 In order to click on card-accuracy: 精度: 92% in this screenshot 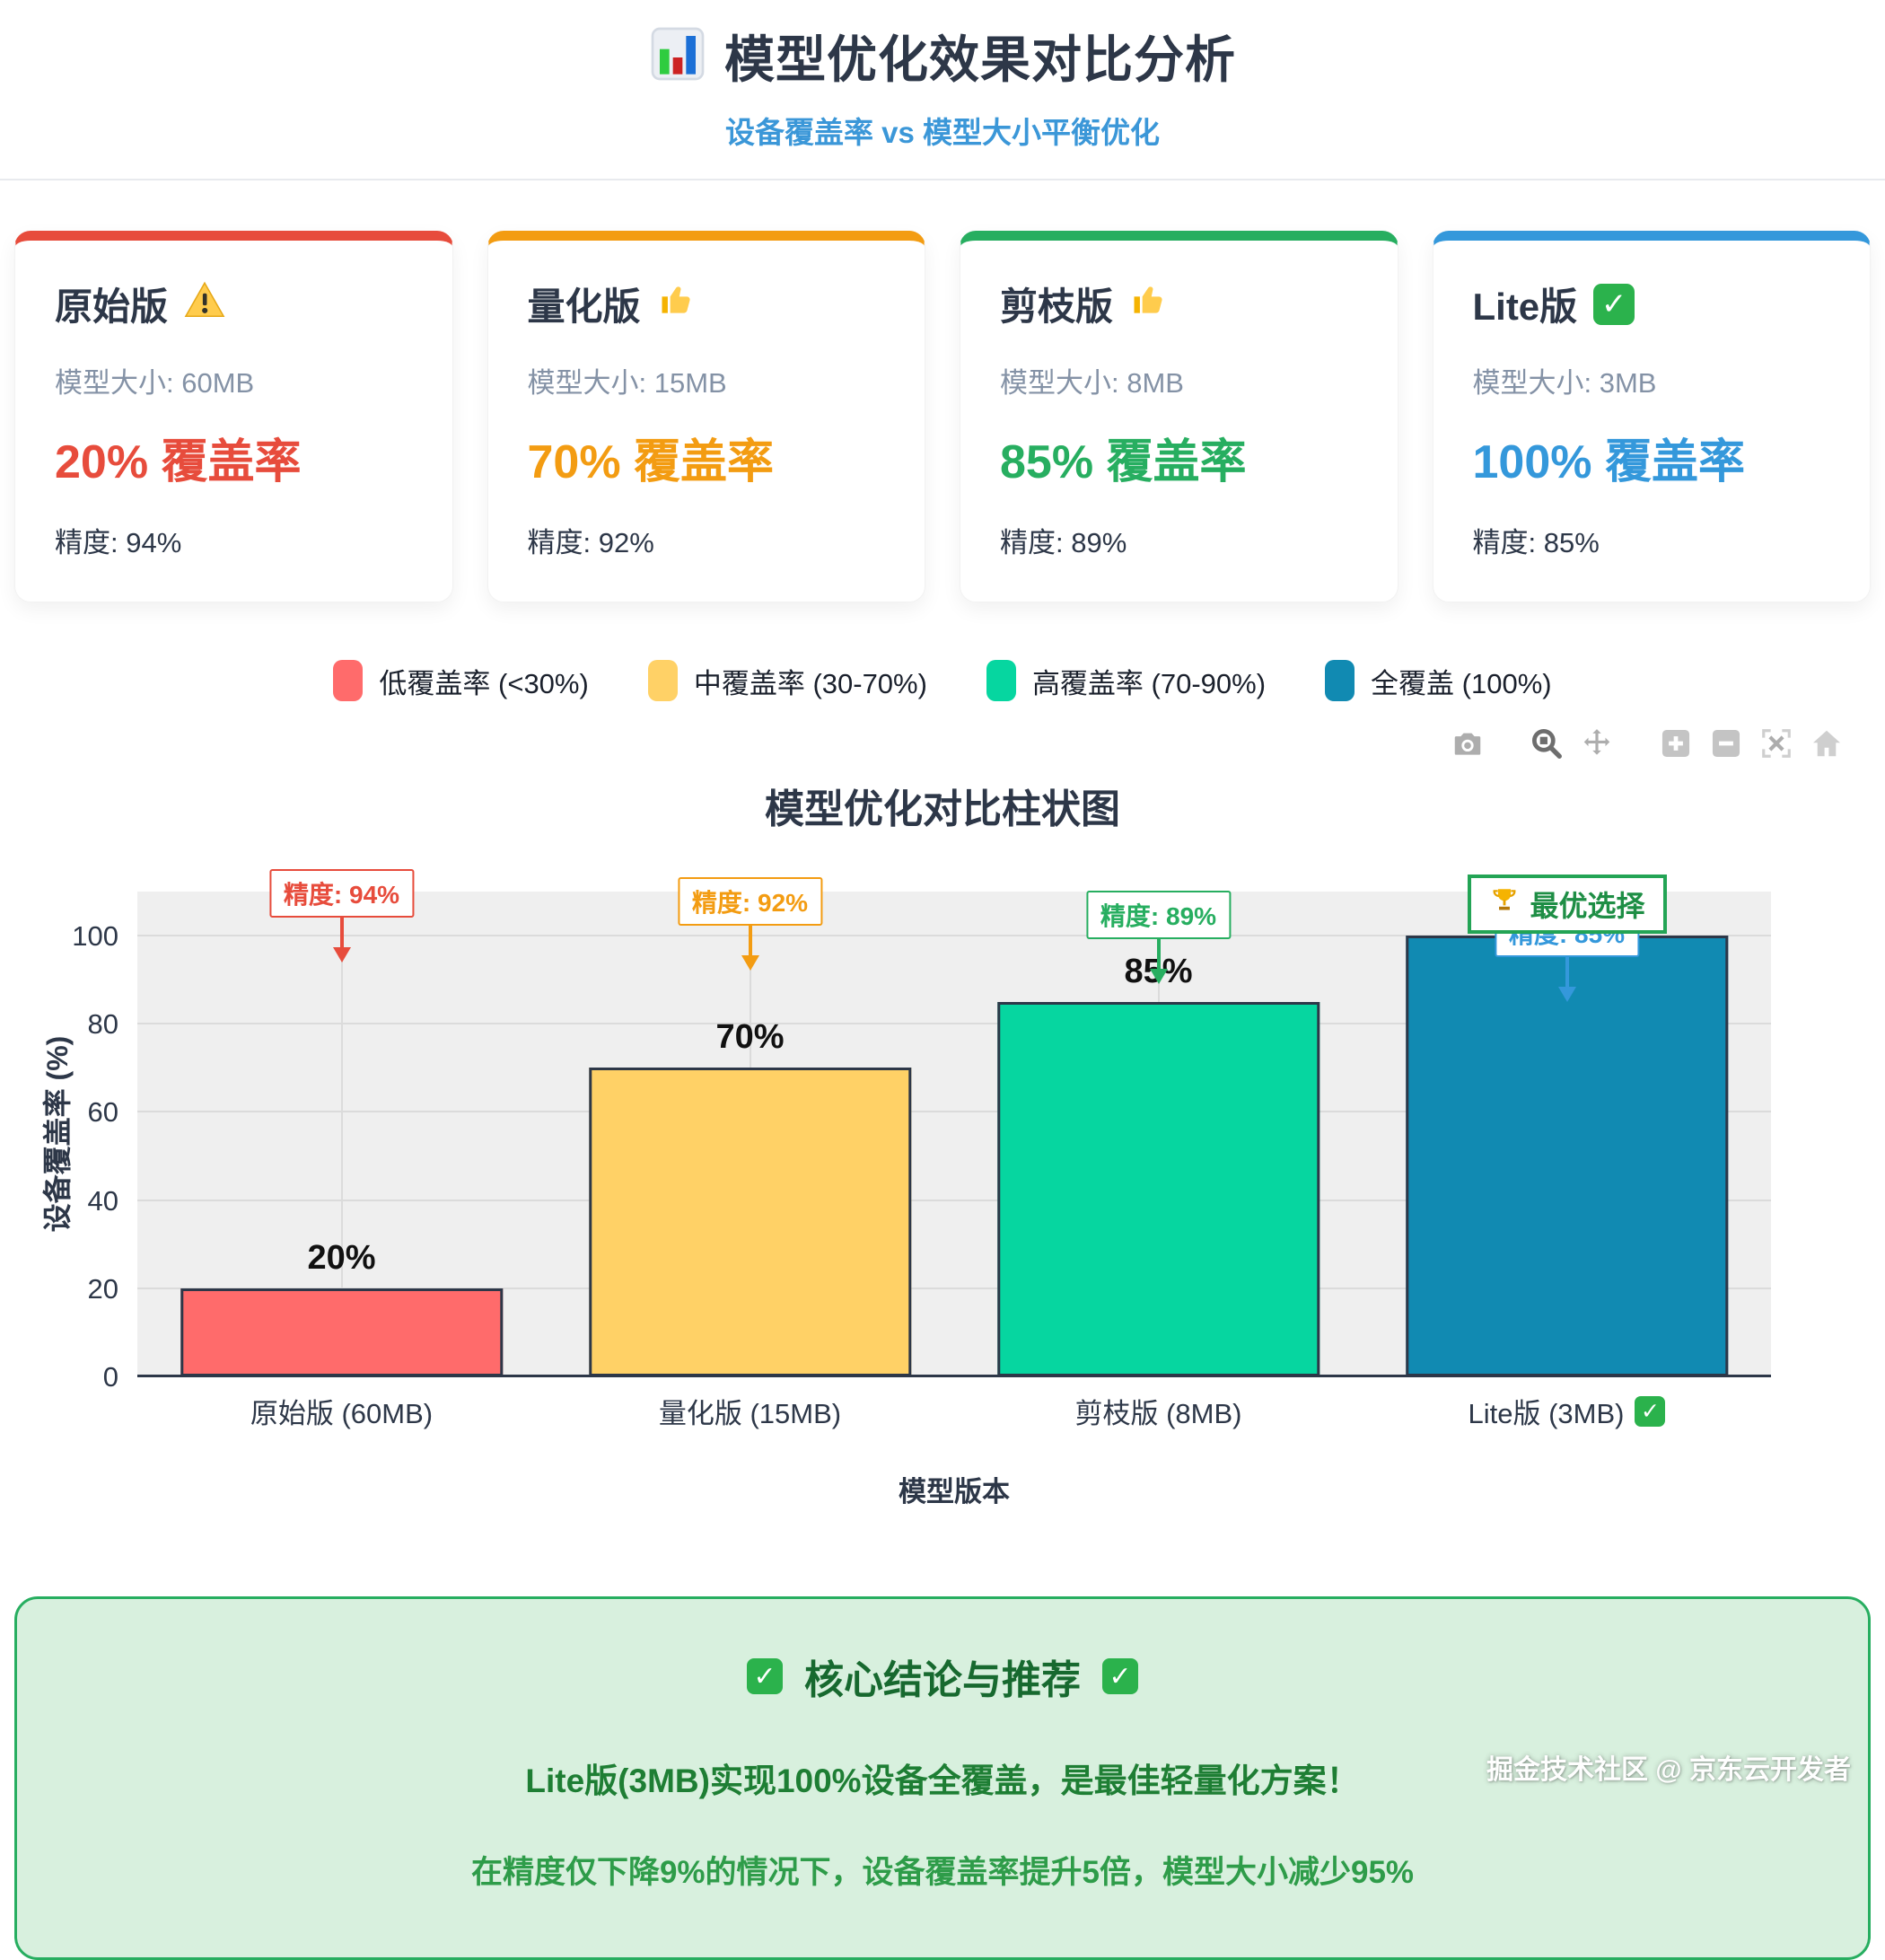, I will do `click(590, 542)`.